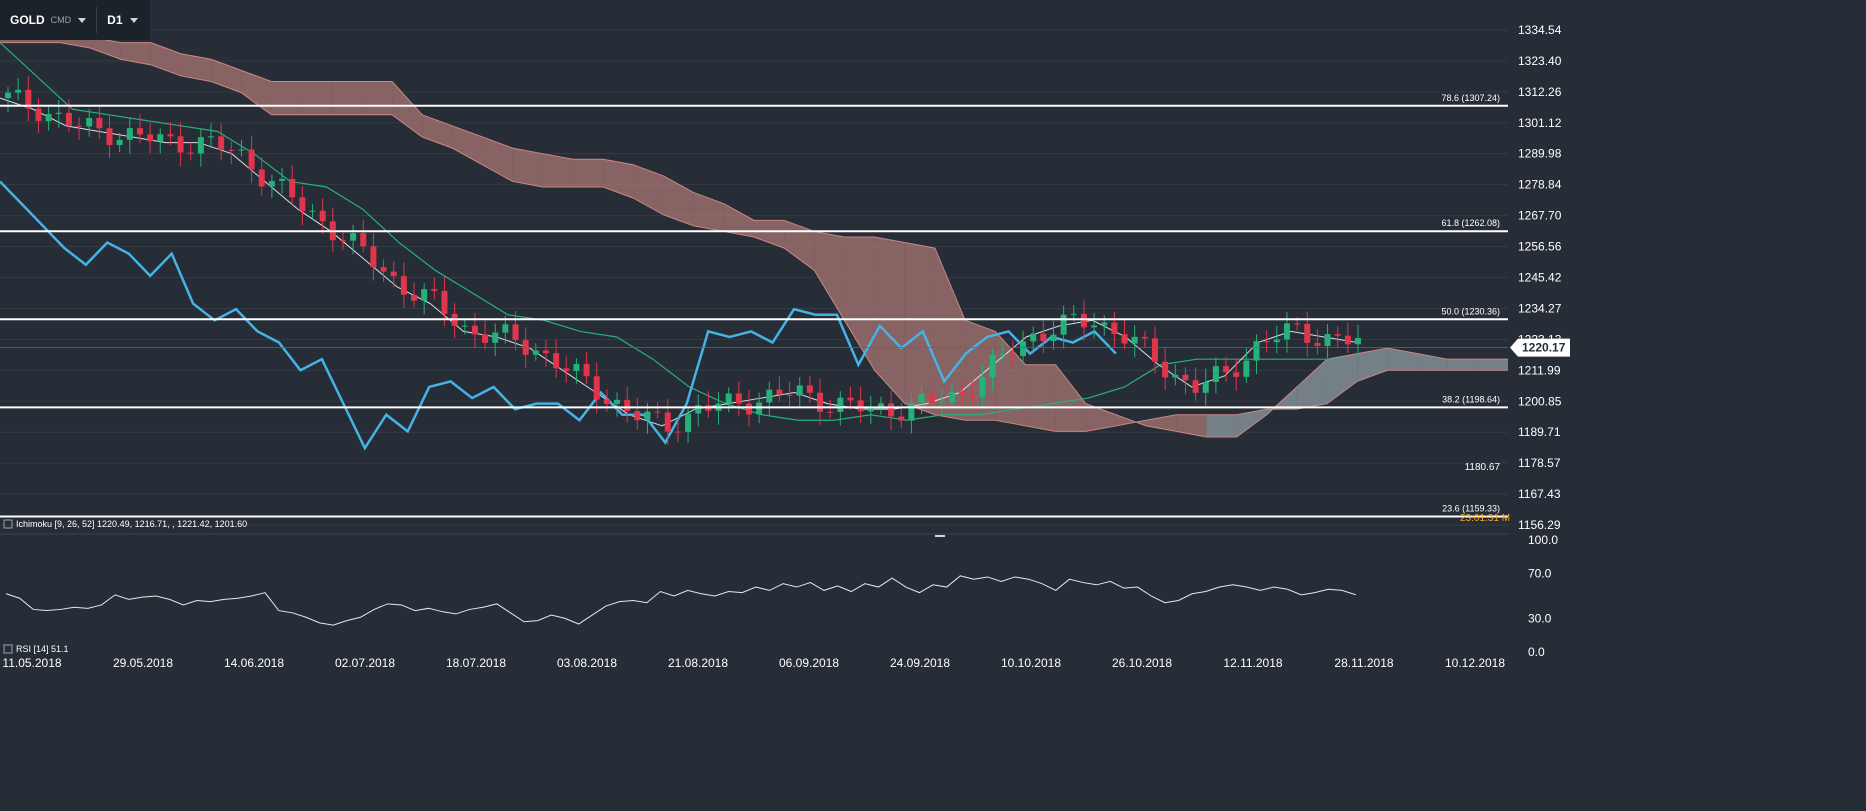  I want to click on symbol-selector: GOLD CMD, so click(48, 20).